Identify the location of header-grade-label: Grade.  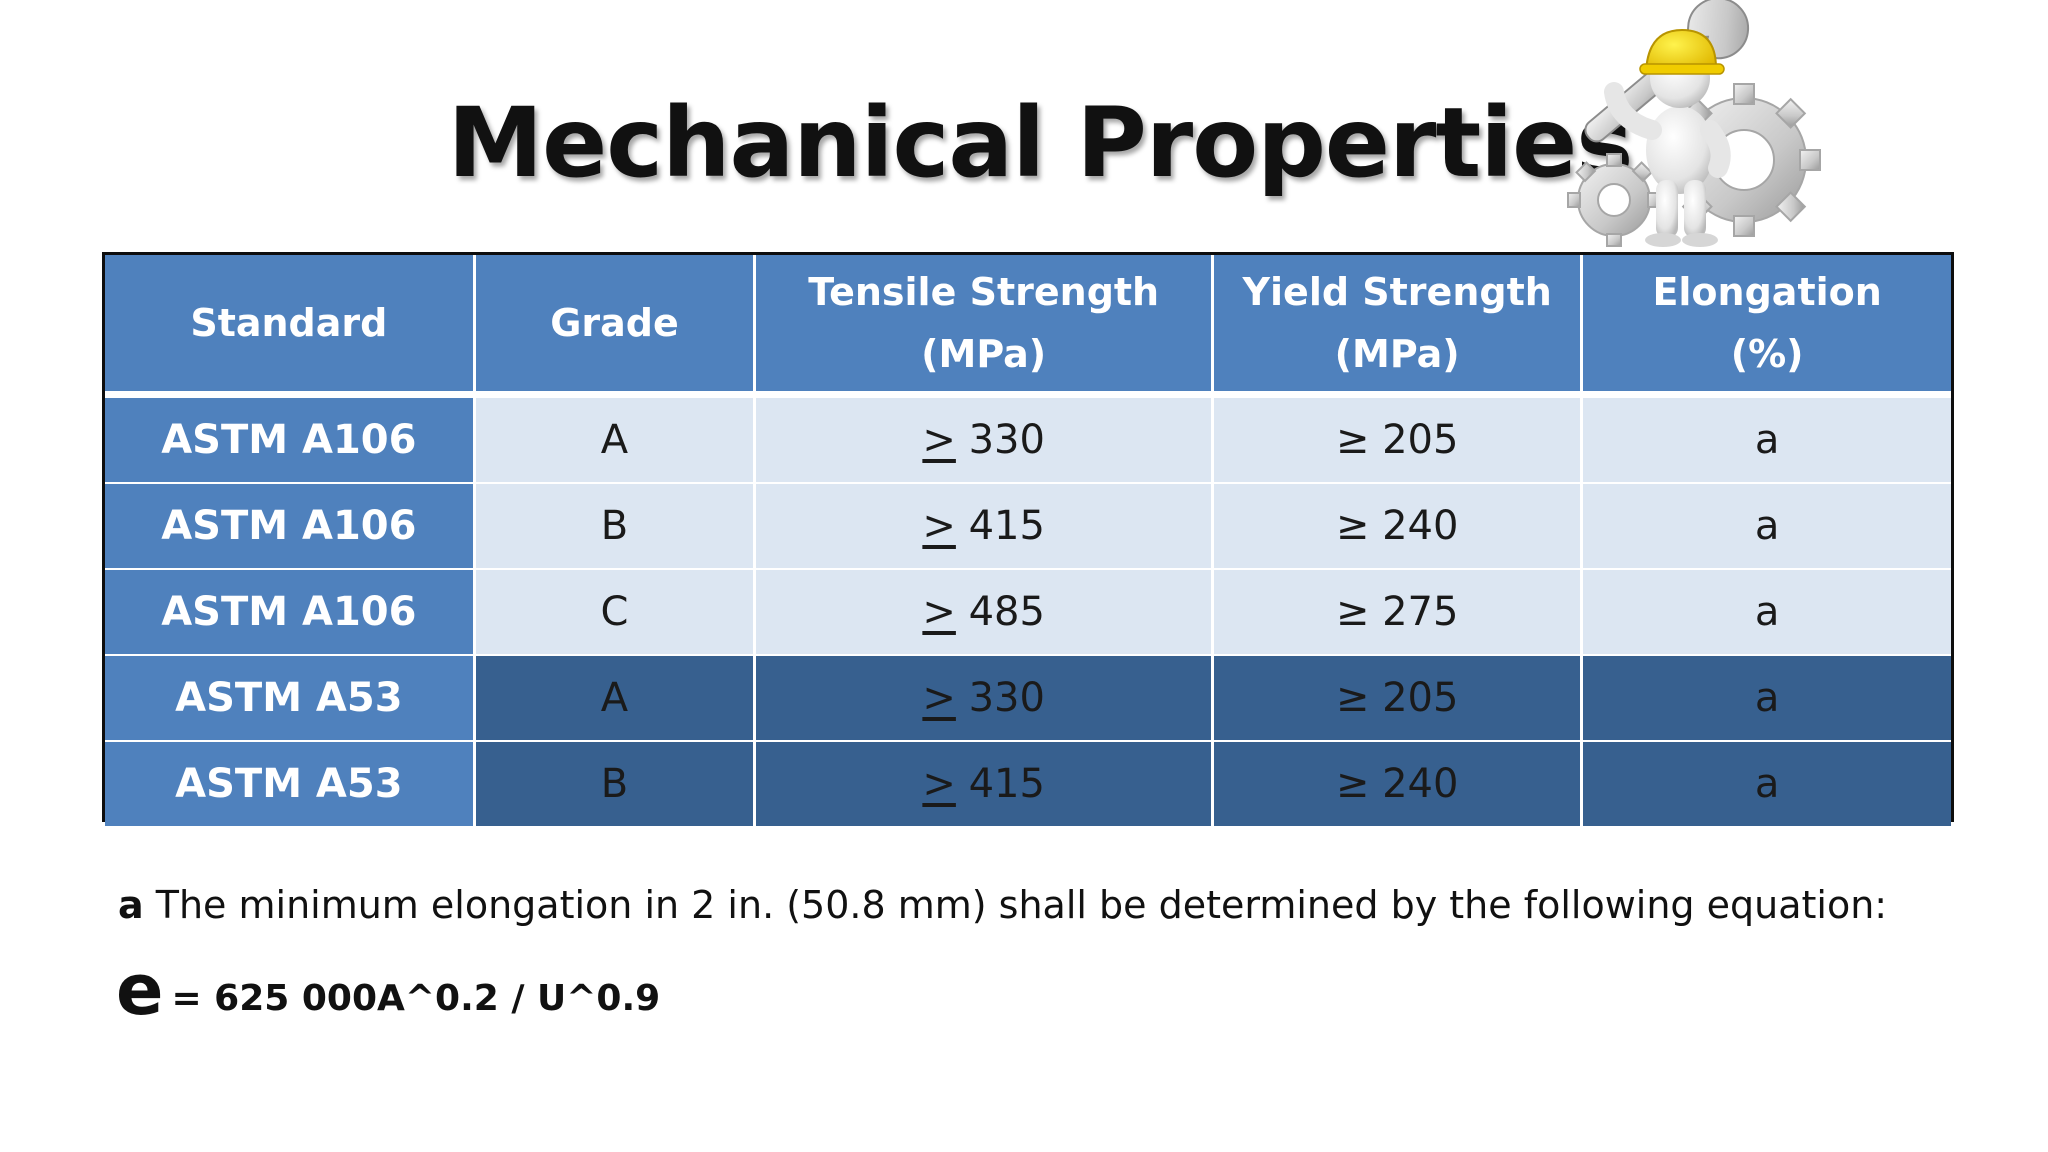
(614, 323).